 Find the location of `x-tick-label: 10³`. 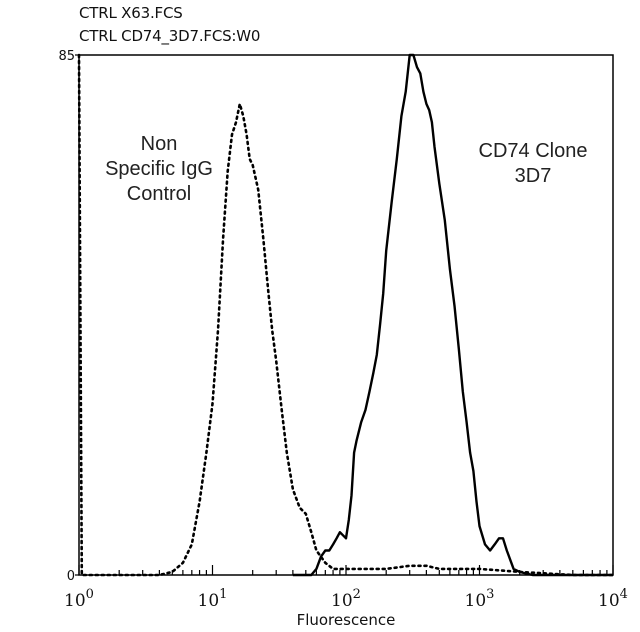

x-tick-label: 10³ is located at coordinates (480, 599).